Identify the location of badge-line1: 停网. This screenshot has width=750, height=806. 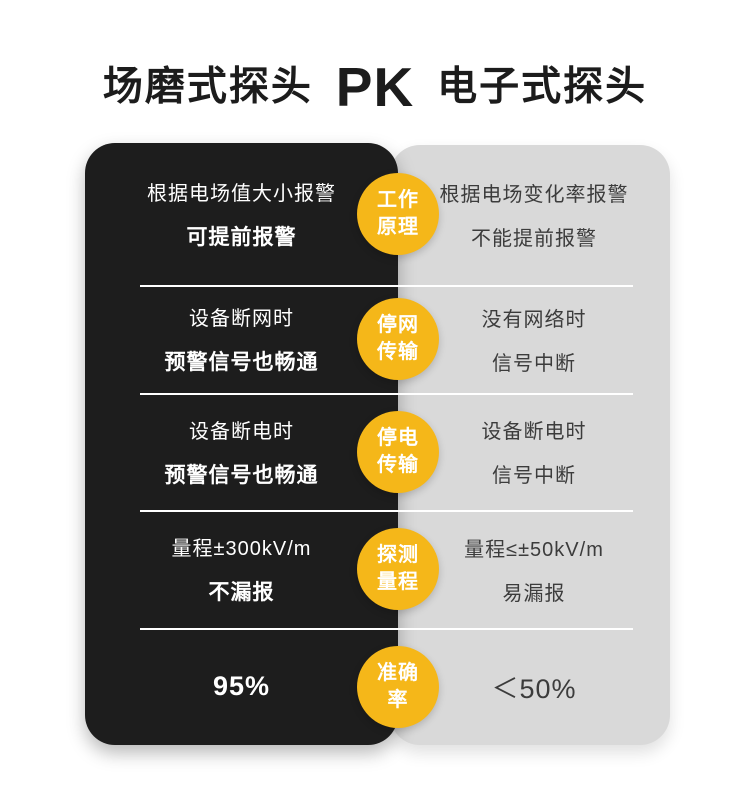
(398, 325).